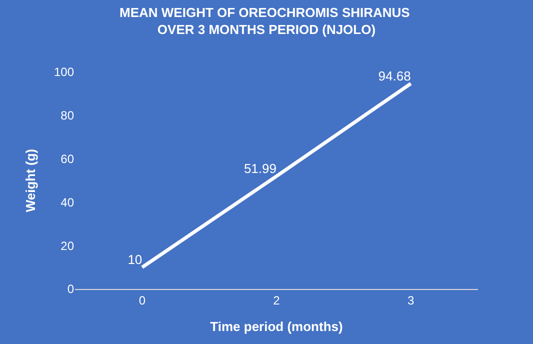 The width and height of the screenshot is (533, 344). I want to click on data-label: 94.68, so click(394, 76).